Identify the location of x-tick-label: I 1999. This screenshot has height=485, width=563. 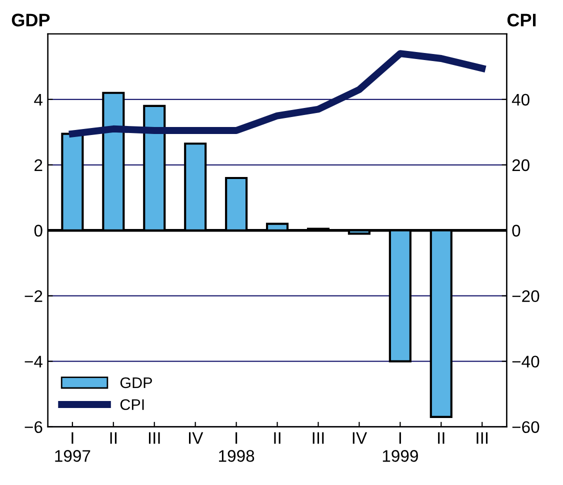
(400, 447).